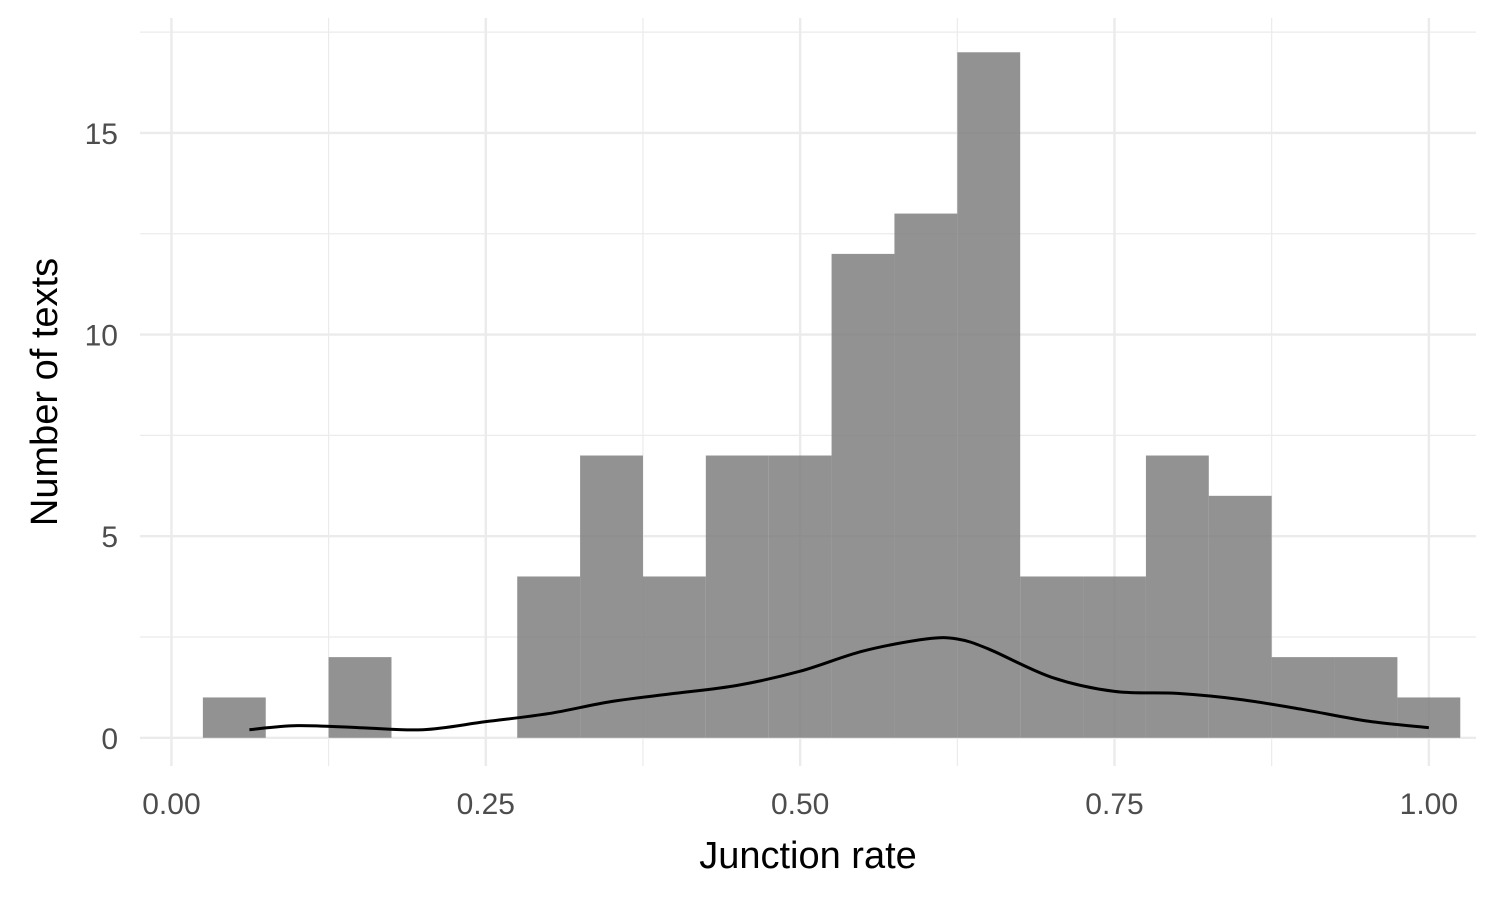 Image resolution: width=1500 pixels, height=900 pixels. What do you see at coordinates (486, 804) in the screenshot?
I see `x-tick-label: 0.25` at bounding box center [486, 804].